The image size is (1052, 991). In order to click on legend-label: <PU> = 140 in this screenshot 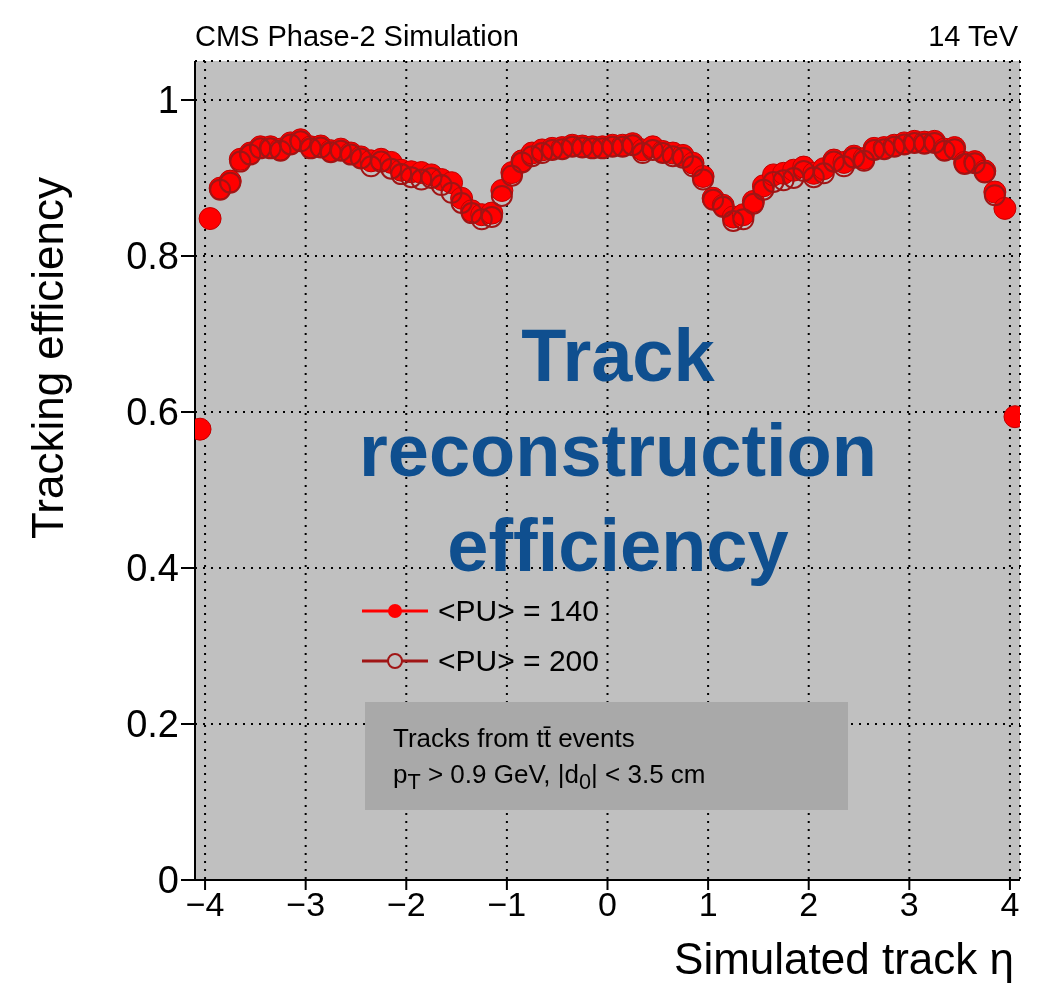, I will do `click(518, 611)`.